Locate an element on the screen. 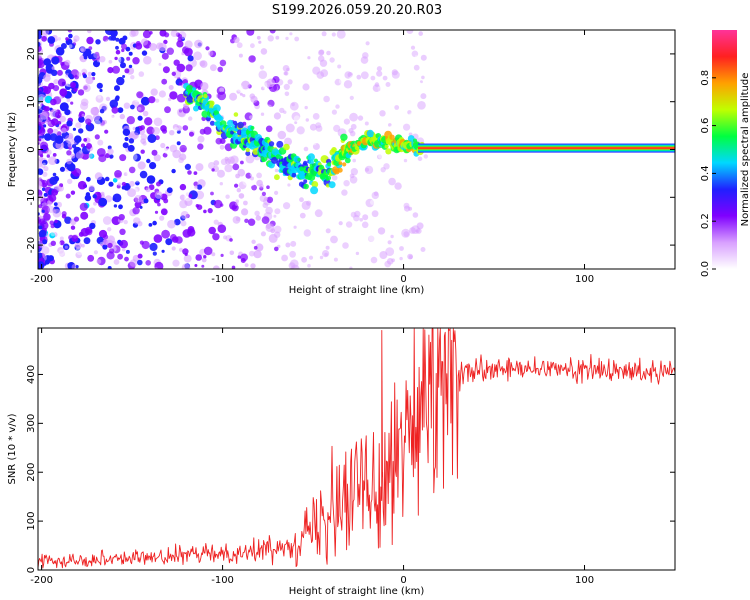 This screenshot has height=600, width=750. snr-ytick-label: 0 is located at coordinates (31, 570).